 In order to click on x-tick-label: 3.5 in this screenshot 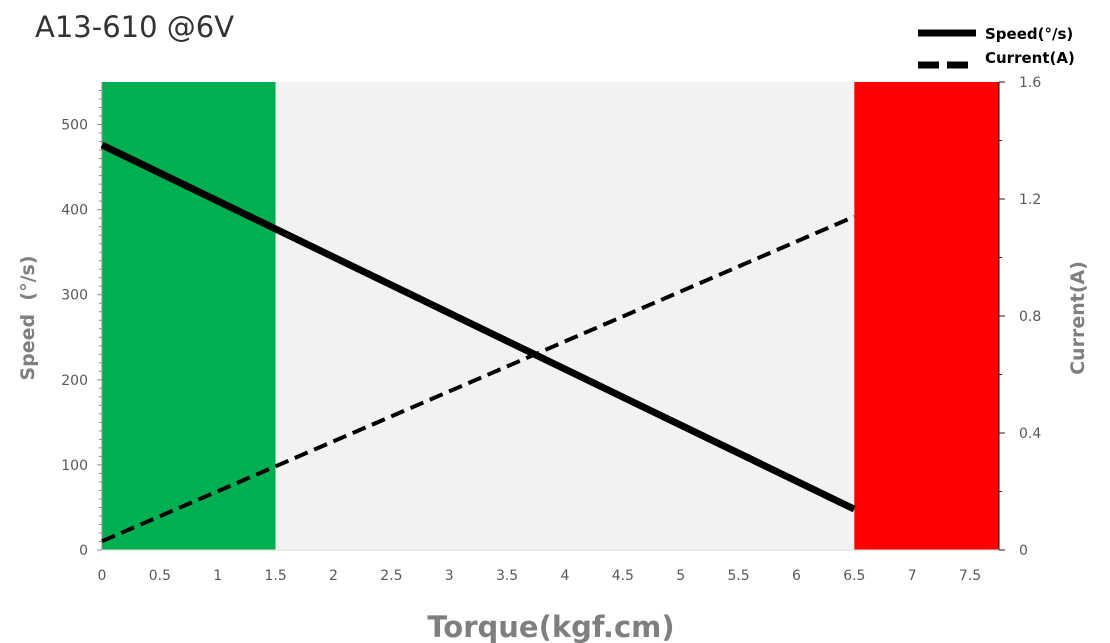, I will do `click(507, 576)`.